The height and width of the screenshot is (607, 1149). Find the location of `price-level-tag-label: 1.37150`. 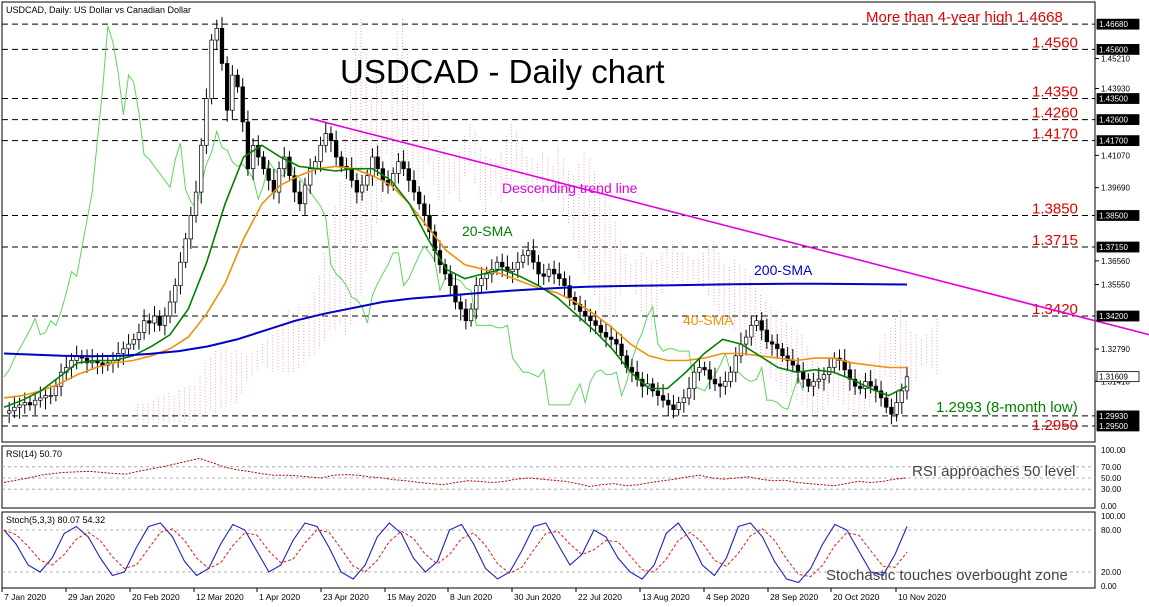

price-level-tag-label: 1.37150 is located at coordinates (1113, 247).